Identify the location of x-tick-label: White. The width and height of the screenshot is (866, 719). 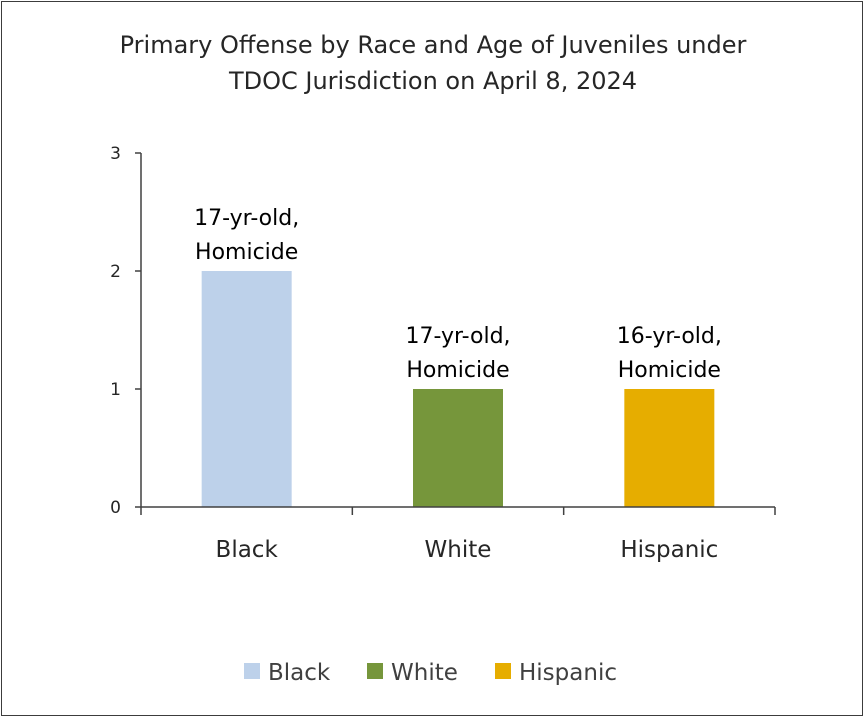
(458, 550).